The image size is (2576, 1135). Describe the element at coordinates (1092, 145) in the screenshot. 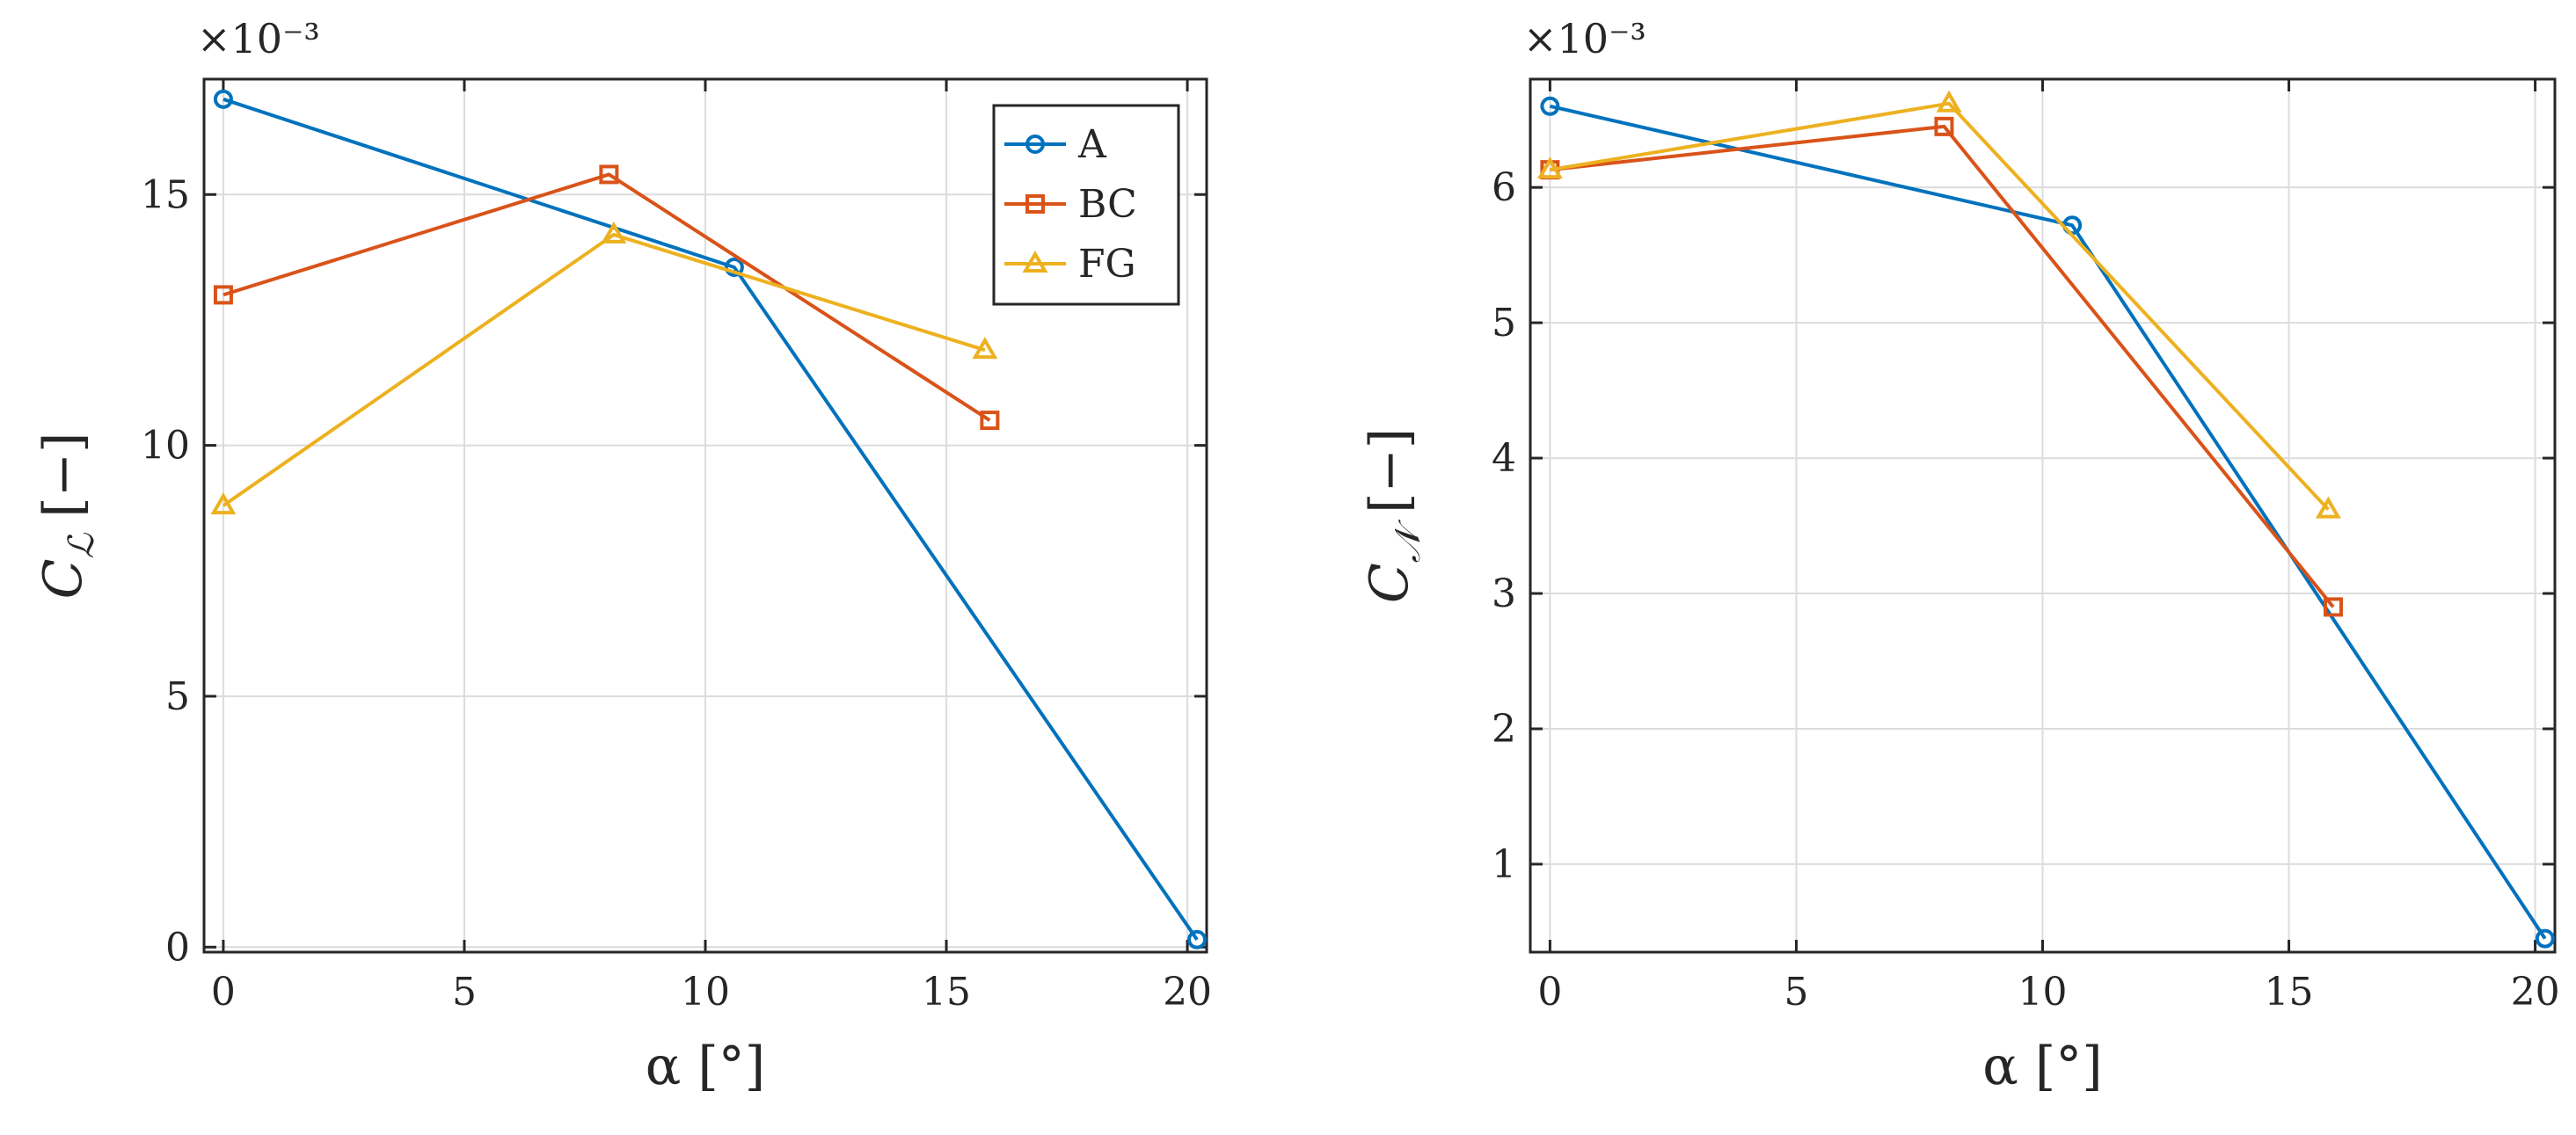

I see `legend-entry-a: A` at that location.